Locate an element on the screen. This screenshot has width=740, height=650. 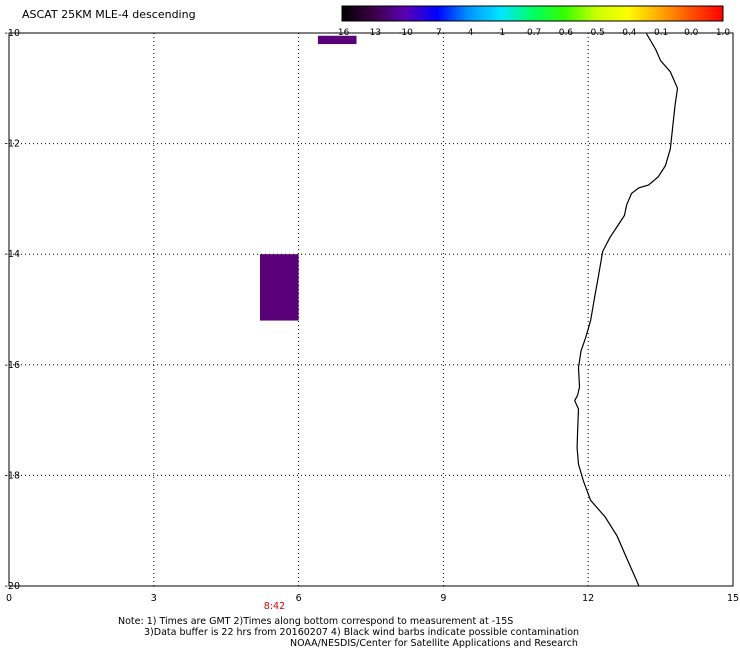
x-tick-label: 15 is located at coordinates (733, 598).